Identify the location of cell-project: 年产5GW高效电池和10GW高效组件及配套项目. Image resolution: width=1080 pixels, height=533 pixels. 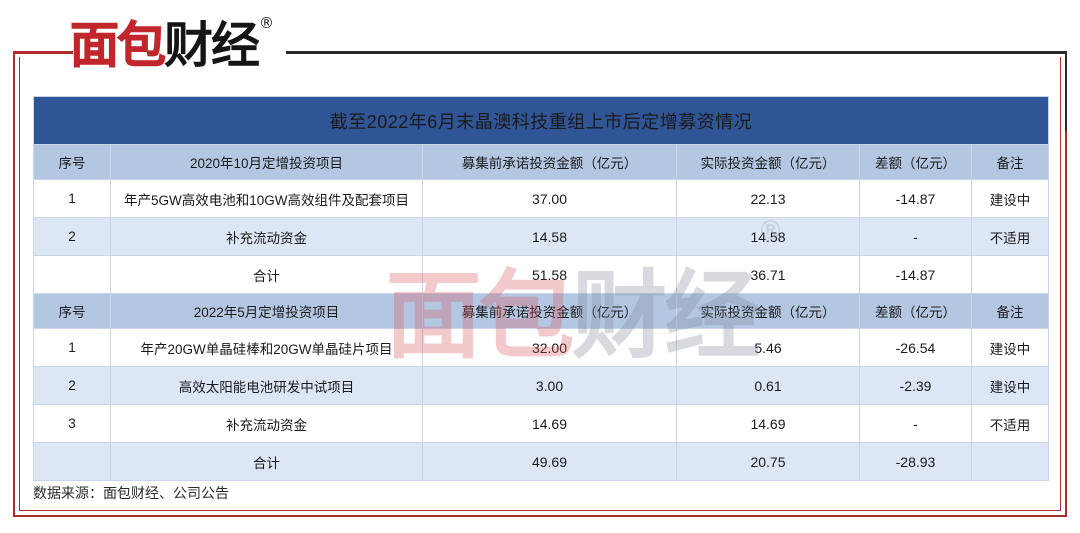
(266, 198).